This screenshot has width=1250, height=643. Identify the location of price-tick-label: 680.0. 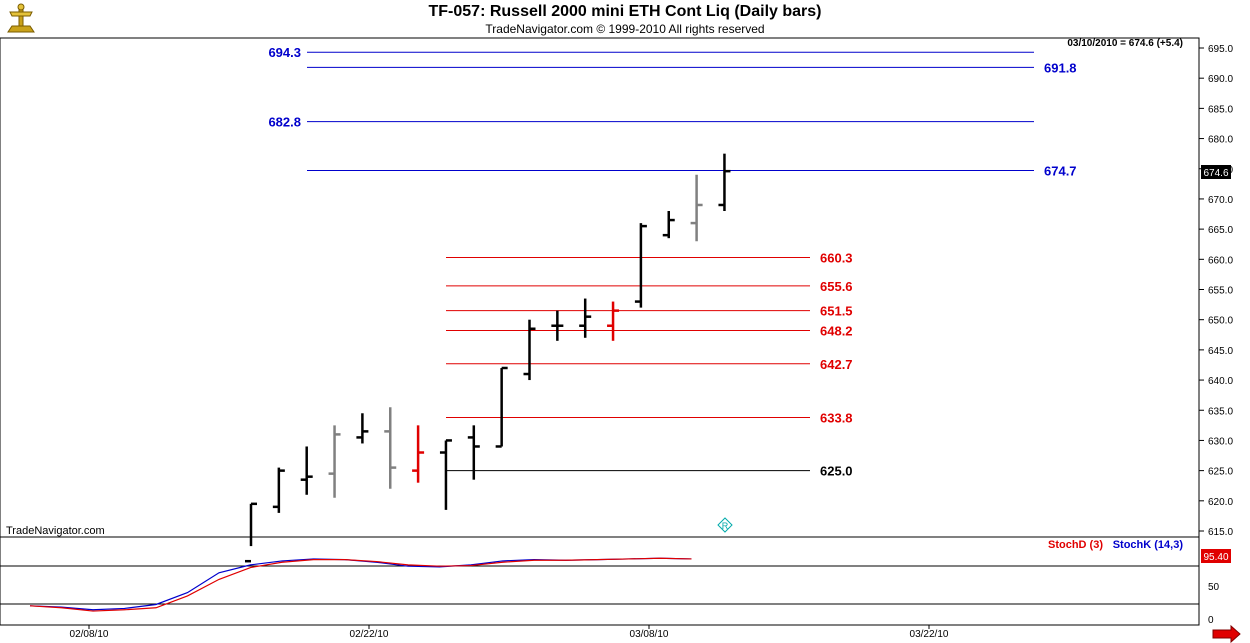
(1220, 140).